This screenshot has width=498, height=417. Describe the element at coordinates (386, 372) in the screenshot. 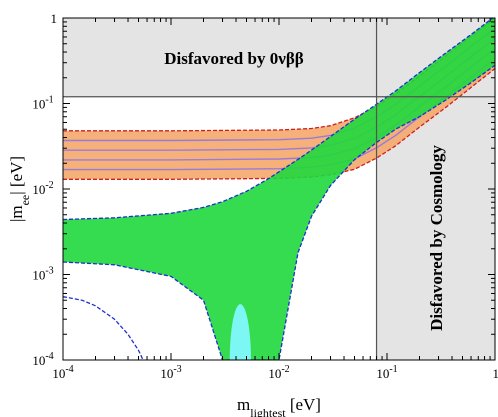

I see `x-tick-label: 10⁻¹` at that location.